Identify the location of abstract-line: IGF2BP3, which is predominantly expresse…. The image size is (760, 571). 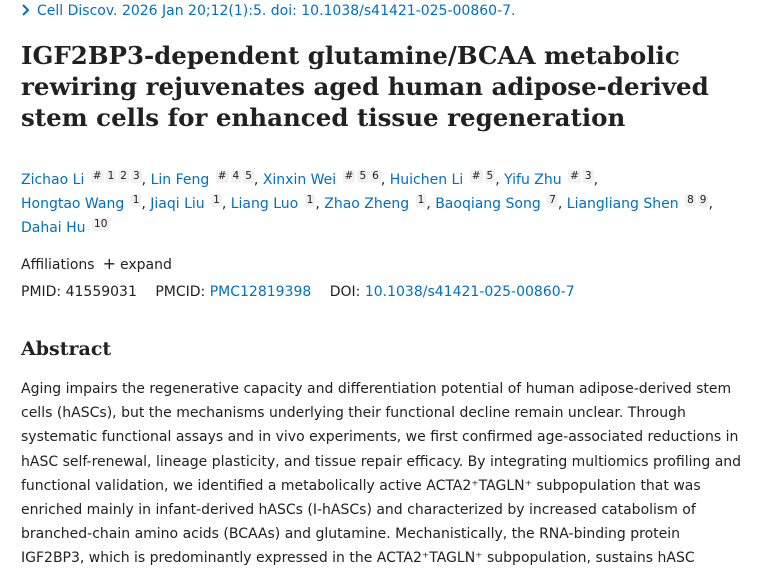
(358, 558).